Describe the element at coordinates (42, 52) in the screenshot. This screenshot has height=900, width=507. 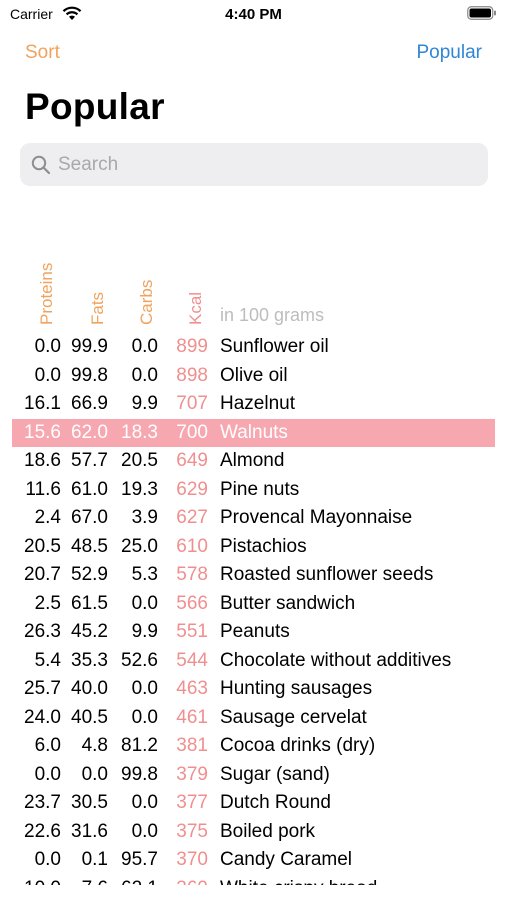
I see `sort-button: Sort` at that location.